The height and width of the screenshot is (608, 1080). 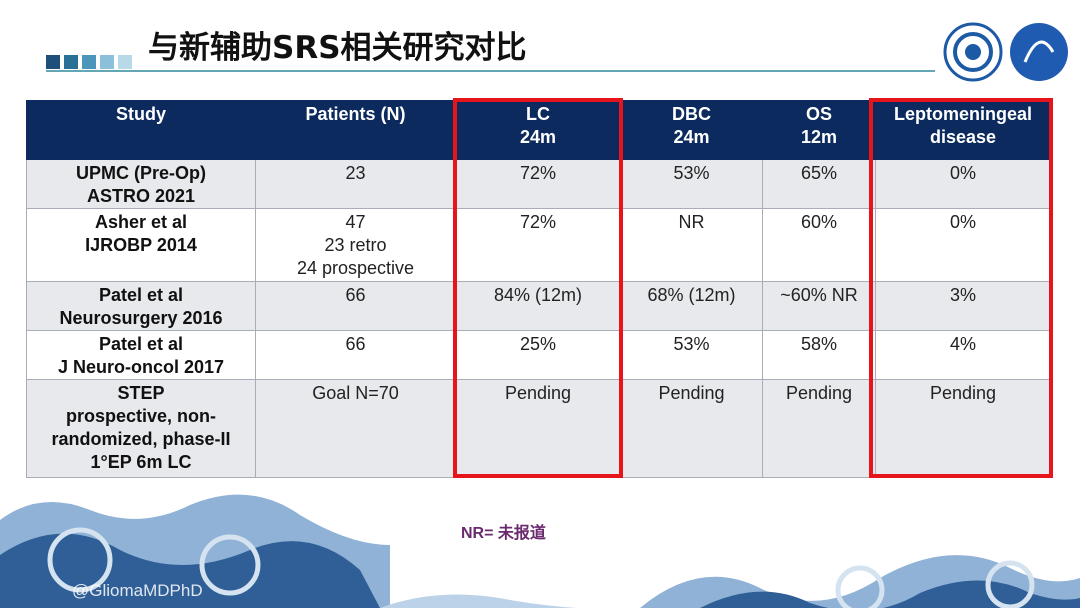 I want to click on table-cell: 65%, so click(x=819, y=184).